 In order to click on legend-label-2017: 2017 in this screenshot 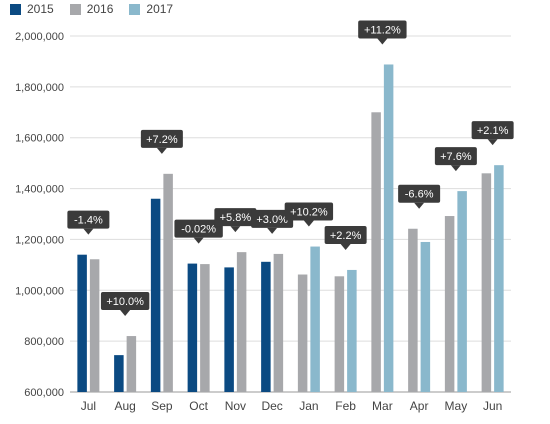, I will do `click(160, 9)`.